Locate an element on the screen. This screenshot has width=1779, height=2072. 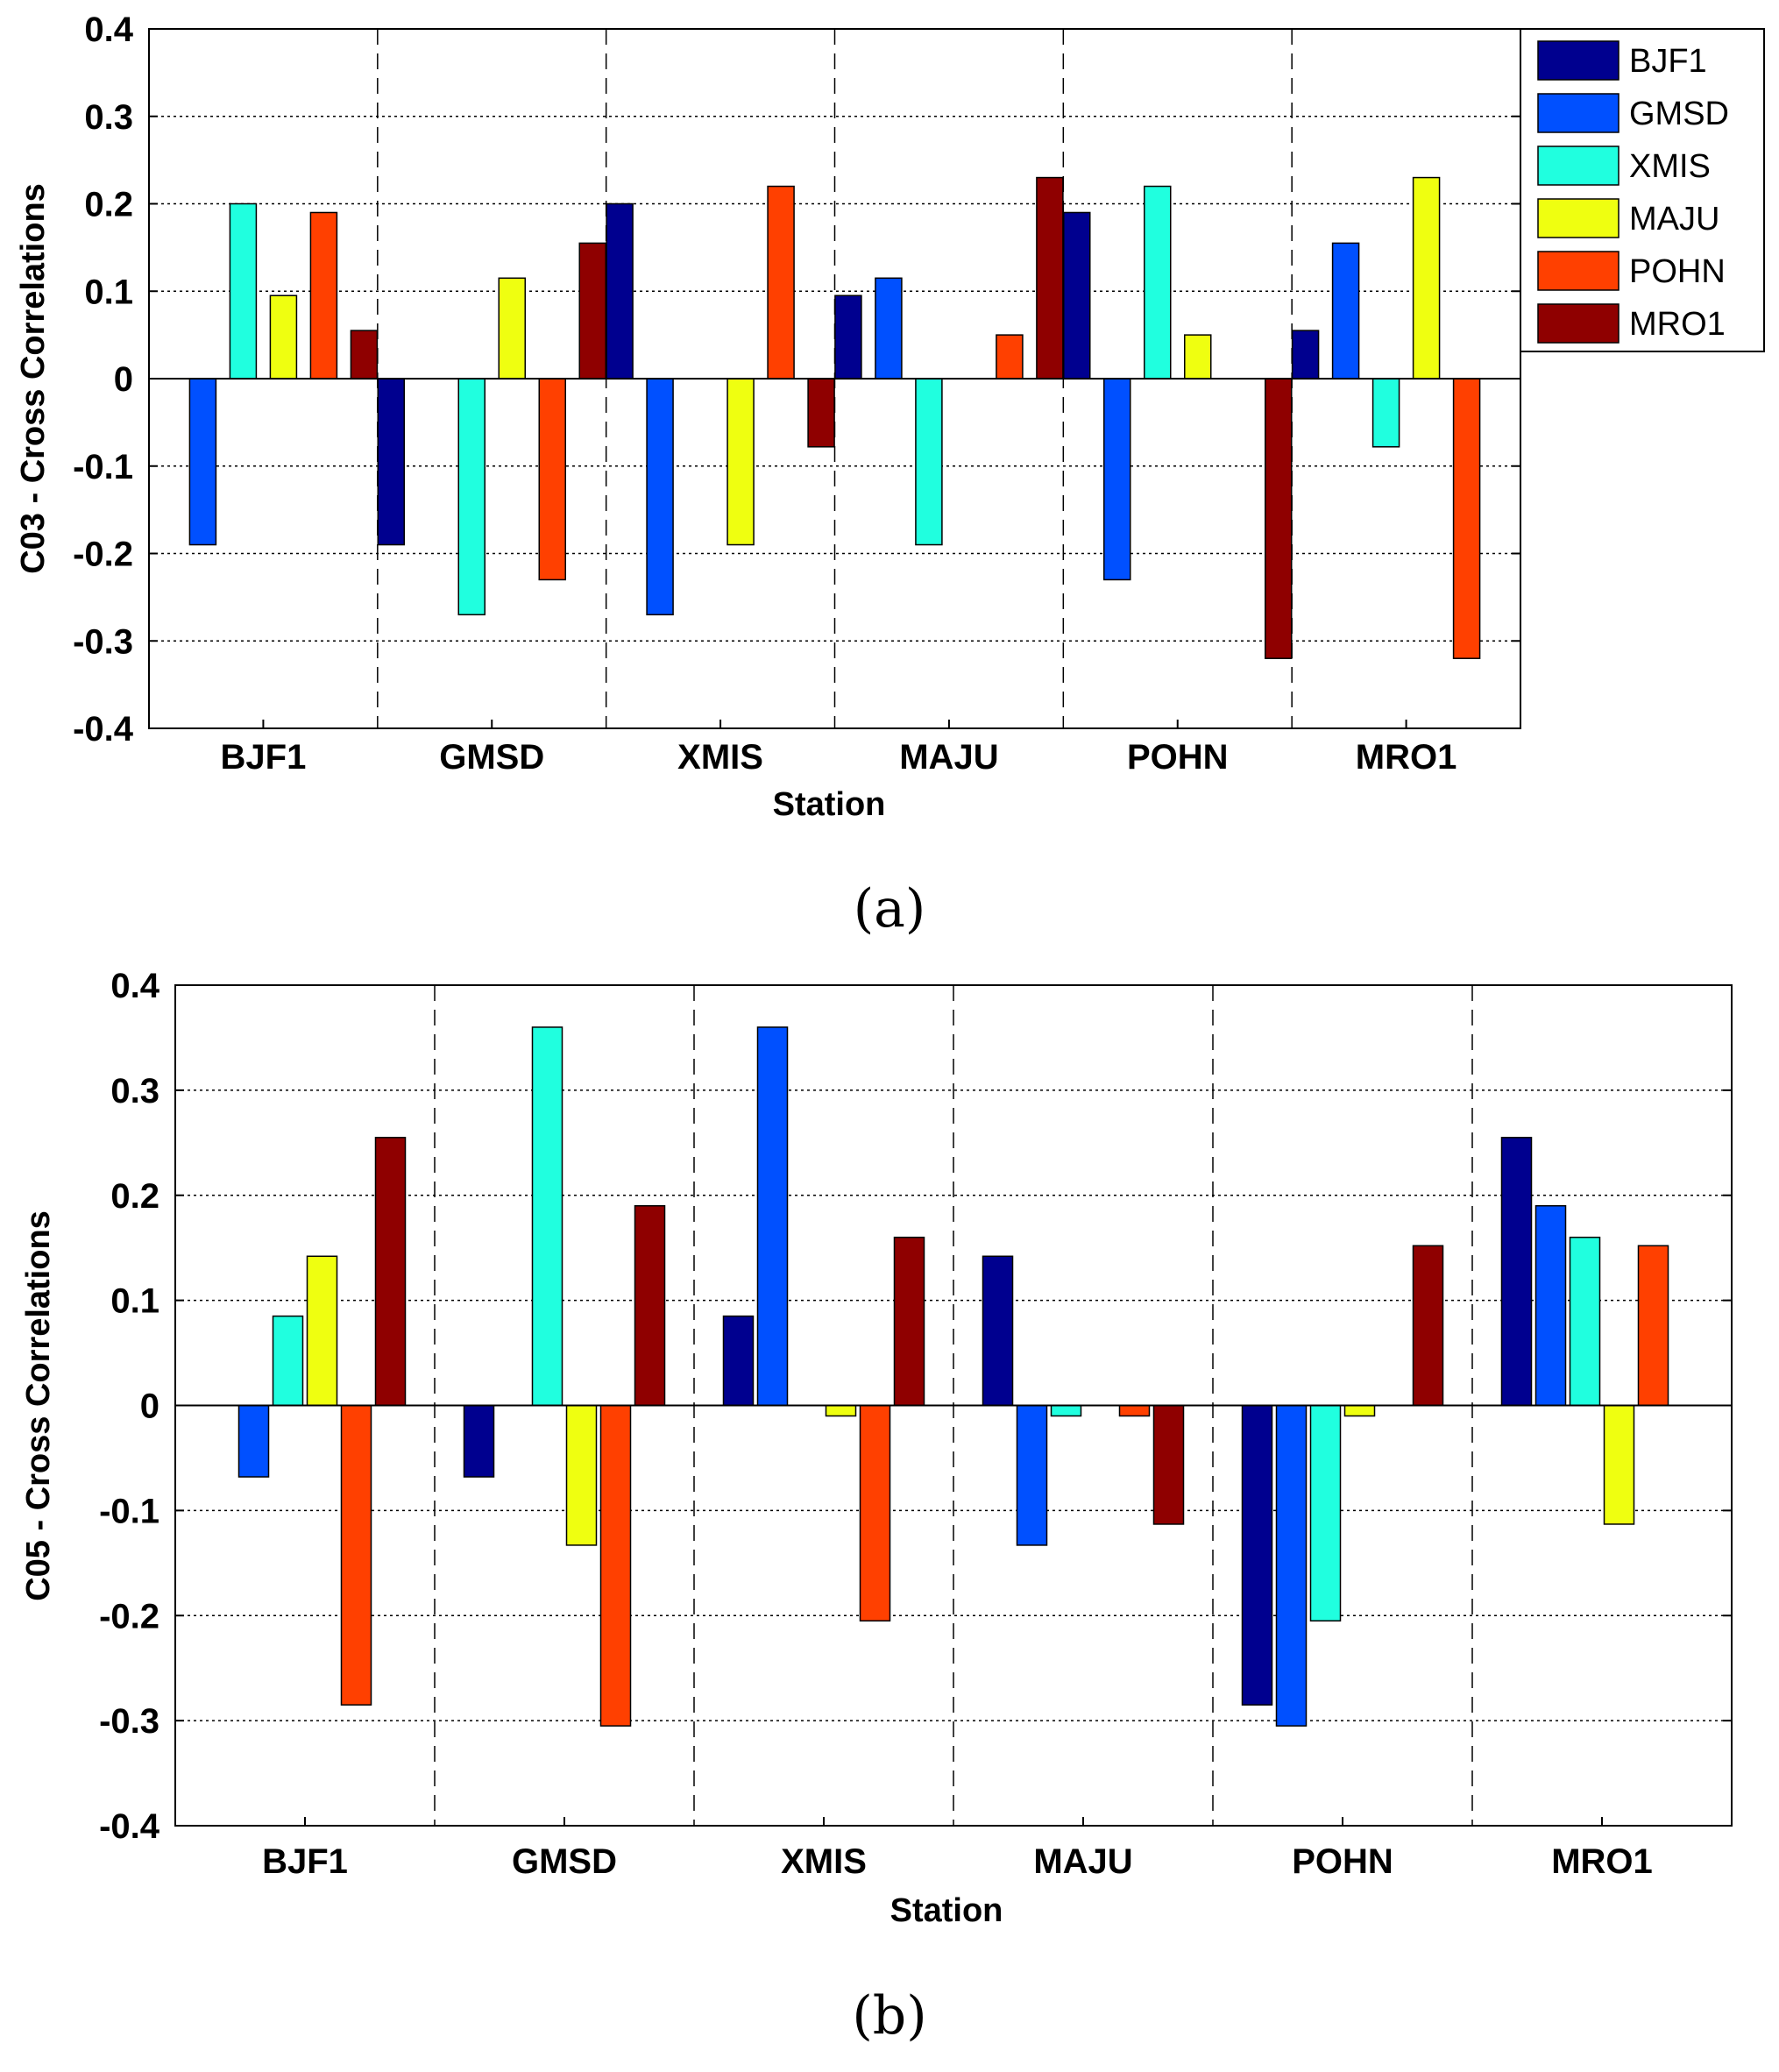
x-tick-label-maju: MAJU is located at coordinates (1082, 1861).